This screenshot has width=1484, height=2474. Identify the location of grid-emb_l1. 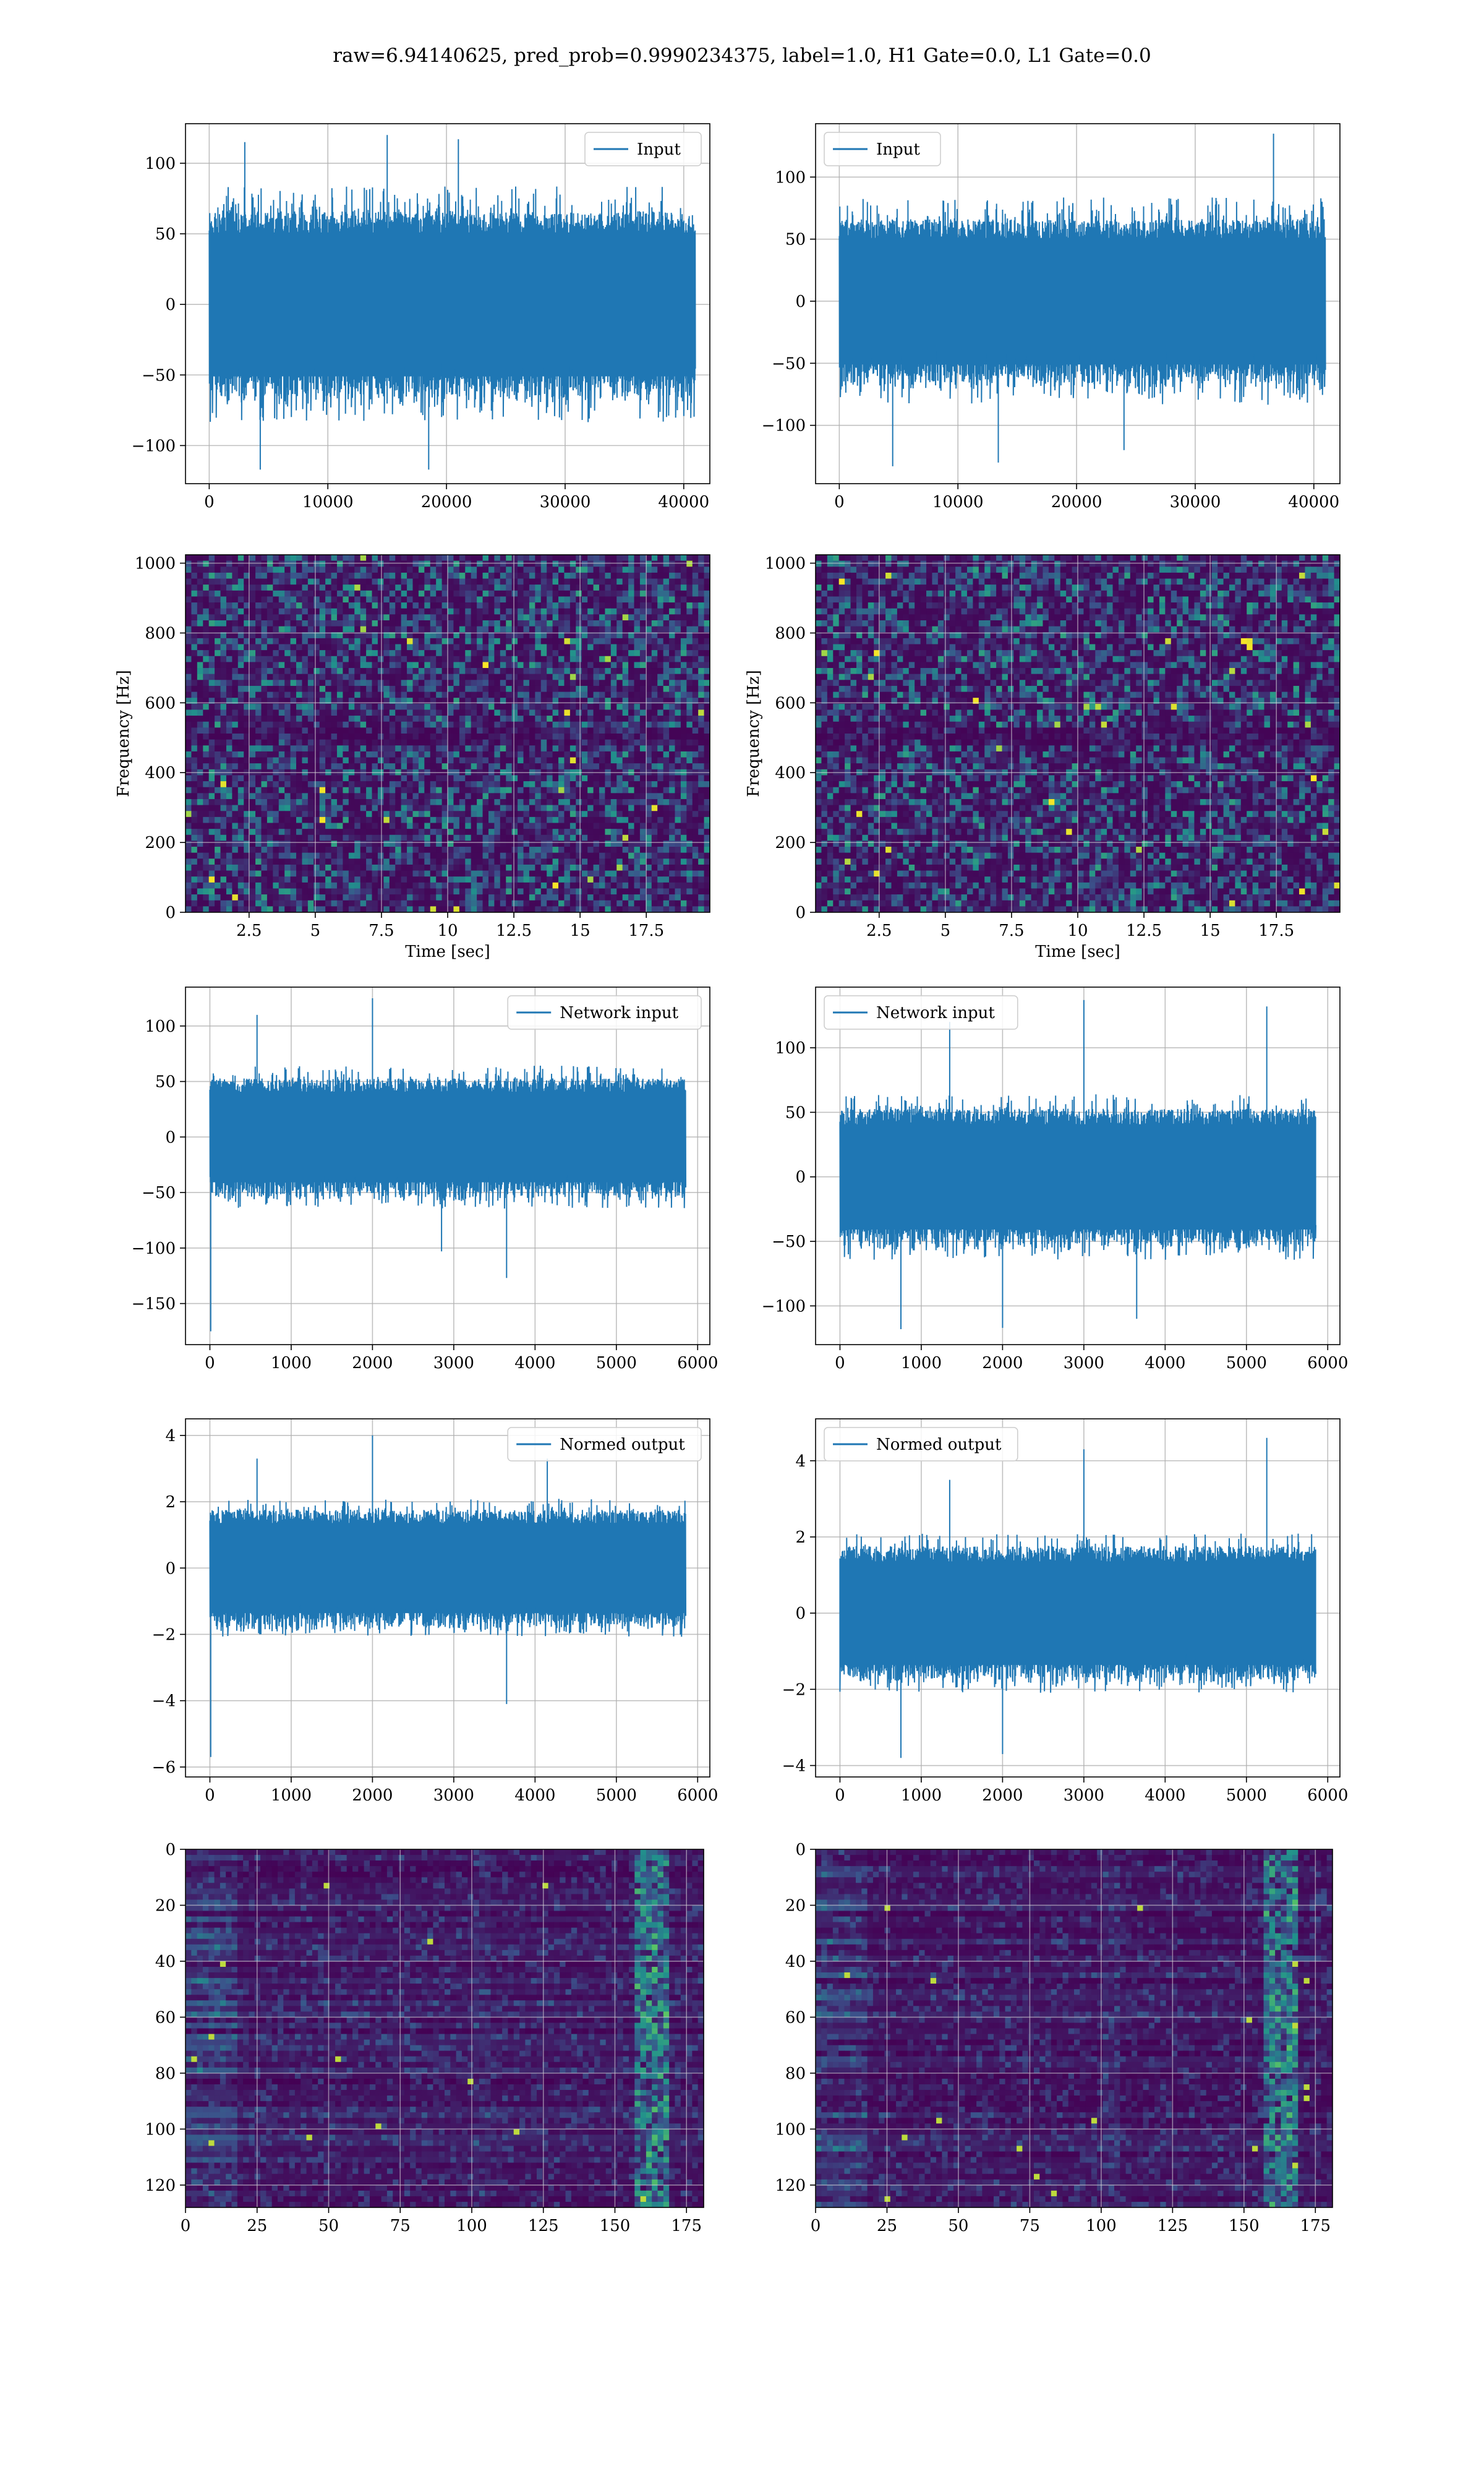
(1074, 2028).